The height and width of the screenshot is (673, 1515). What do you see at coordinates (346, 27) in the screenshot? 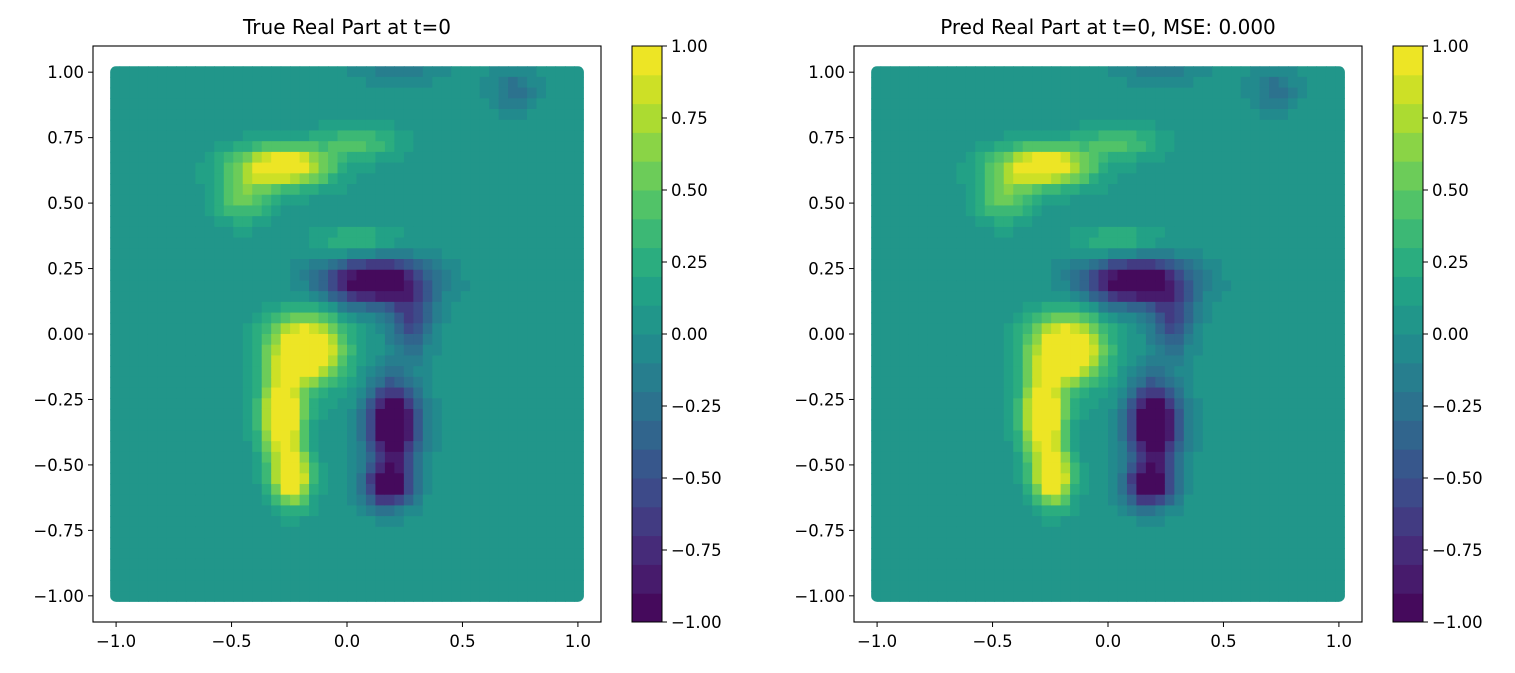
I see `plot-title: True Real Part at t=0` at bounding box center [346, 27].